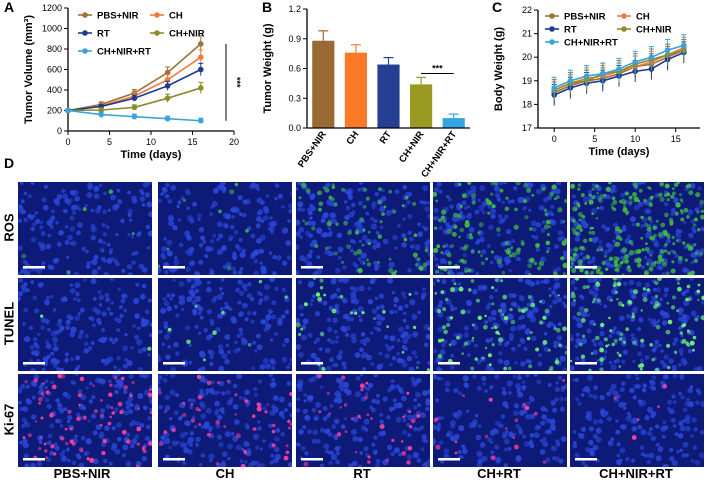 The image size is (708, 487). I want to click on chart-c-legend-marker, so click(552, 16).